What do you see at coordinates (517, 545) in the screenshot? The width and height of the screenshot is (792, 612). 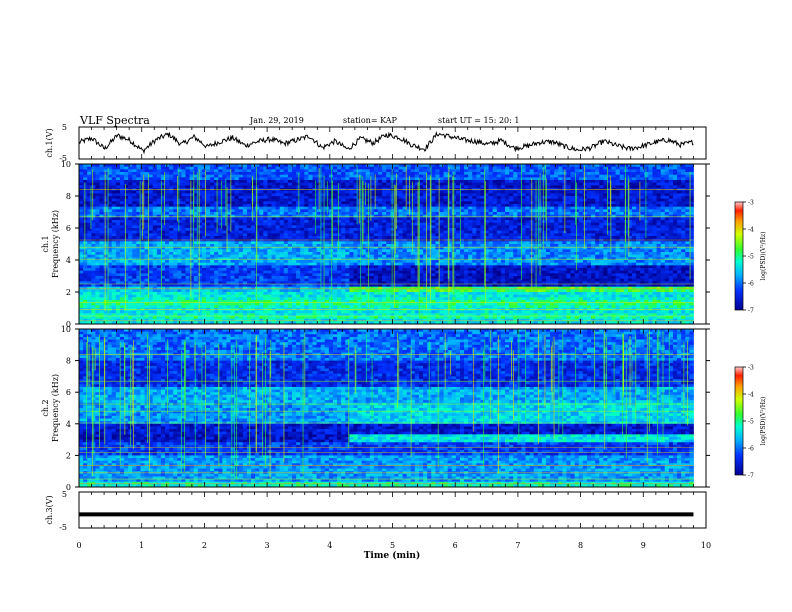 I see `time-tick-label: 7` at bounding box center [517, 545].